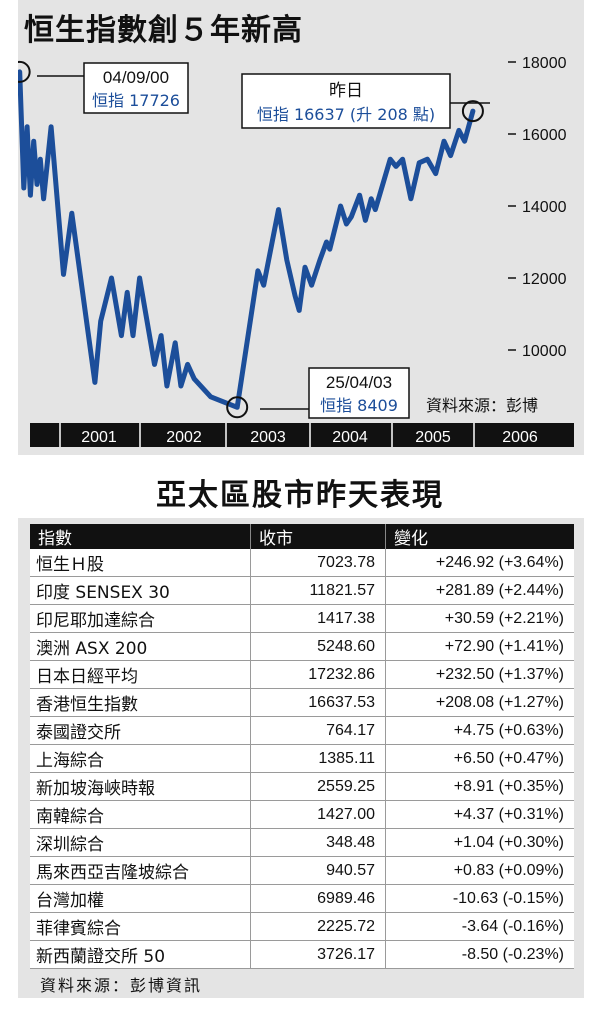 Image resolution: width=600 pixels, height=1022 pixels. What do you see at coordinates (346, 90) in the screenshot?
I see `annotation-latest-date: 昨日` at bounding box center [346, 90].